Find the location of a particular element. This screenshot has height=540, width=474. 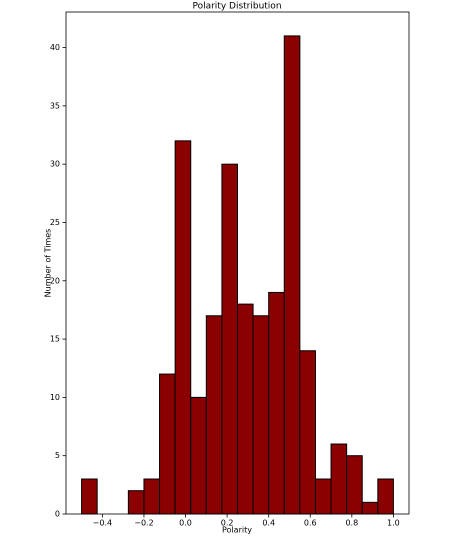

x-tick-label: 0.8 is located at coordinates (351, 523).